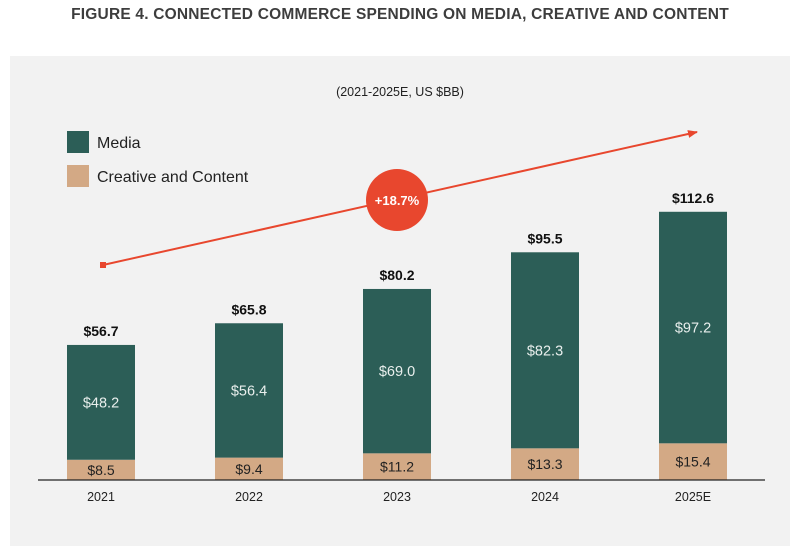 The width and height of the screenshot is (800, 554). I want to click on x-tick-label: 2025E, so click(693, 497).